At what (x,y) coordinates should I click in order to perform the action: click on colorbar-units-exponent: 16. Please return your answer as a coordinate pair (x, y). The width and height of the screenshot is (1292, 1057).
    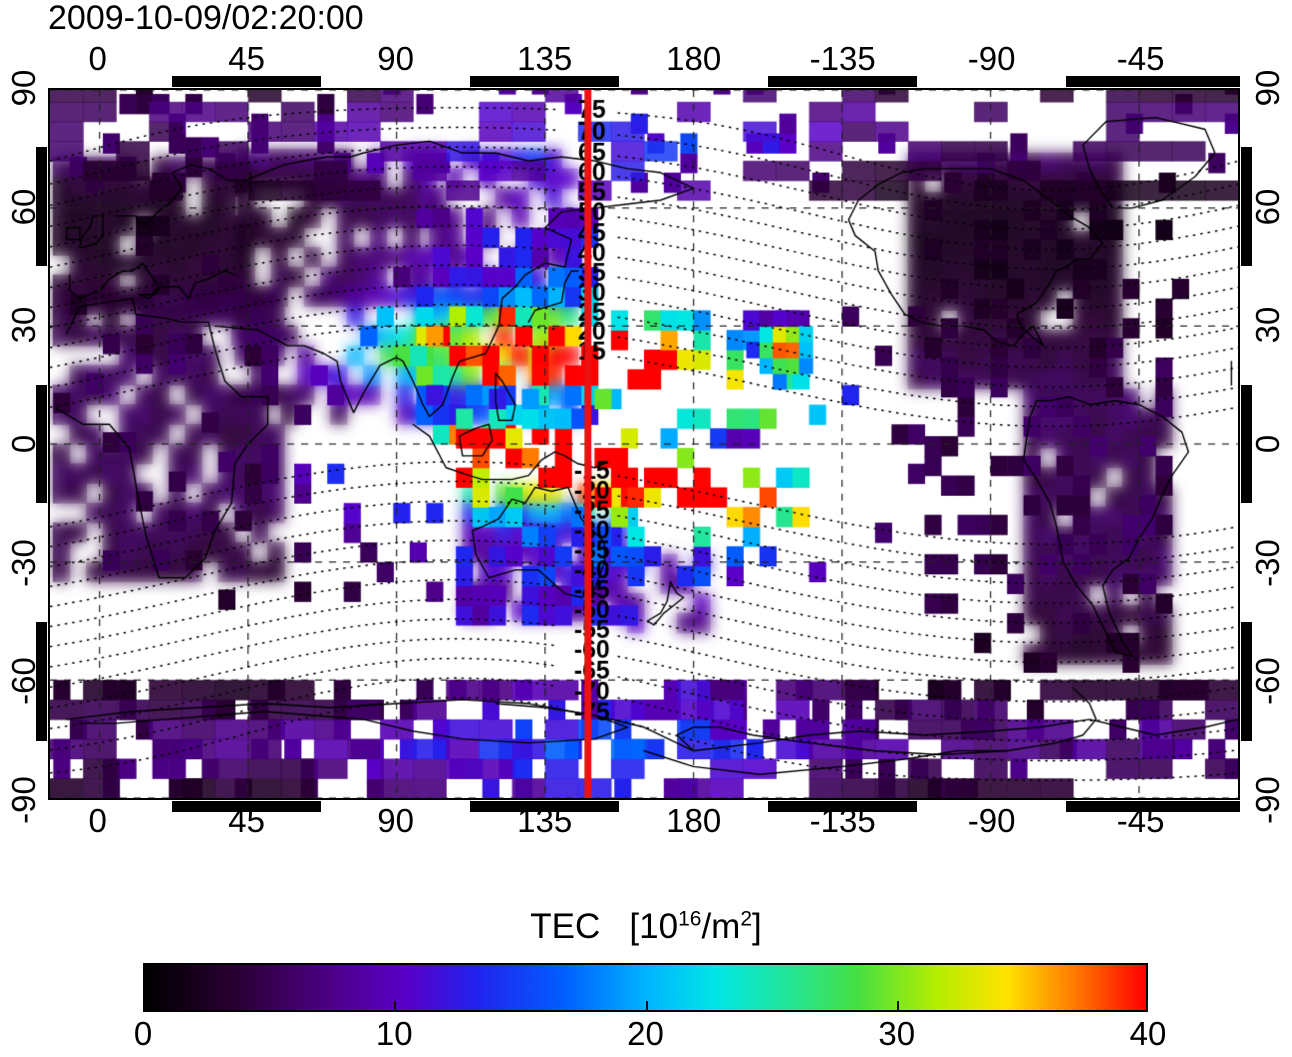
    Looking at the image, I should click on (690, 919).